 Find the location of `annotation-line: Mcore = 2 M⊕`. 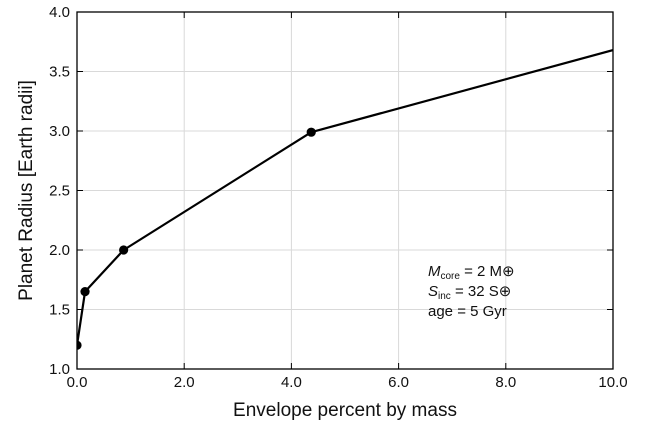

annotation-line: Mcore = 2 M⊕ is located at coordinates (471, 272).